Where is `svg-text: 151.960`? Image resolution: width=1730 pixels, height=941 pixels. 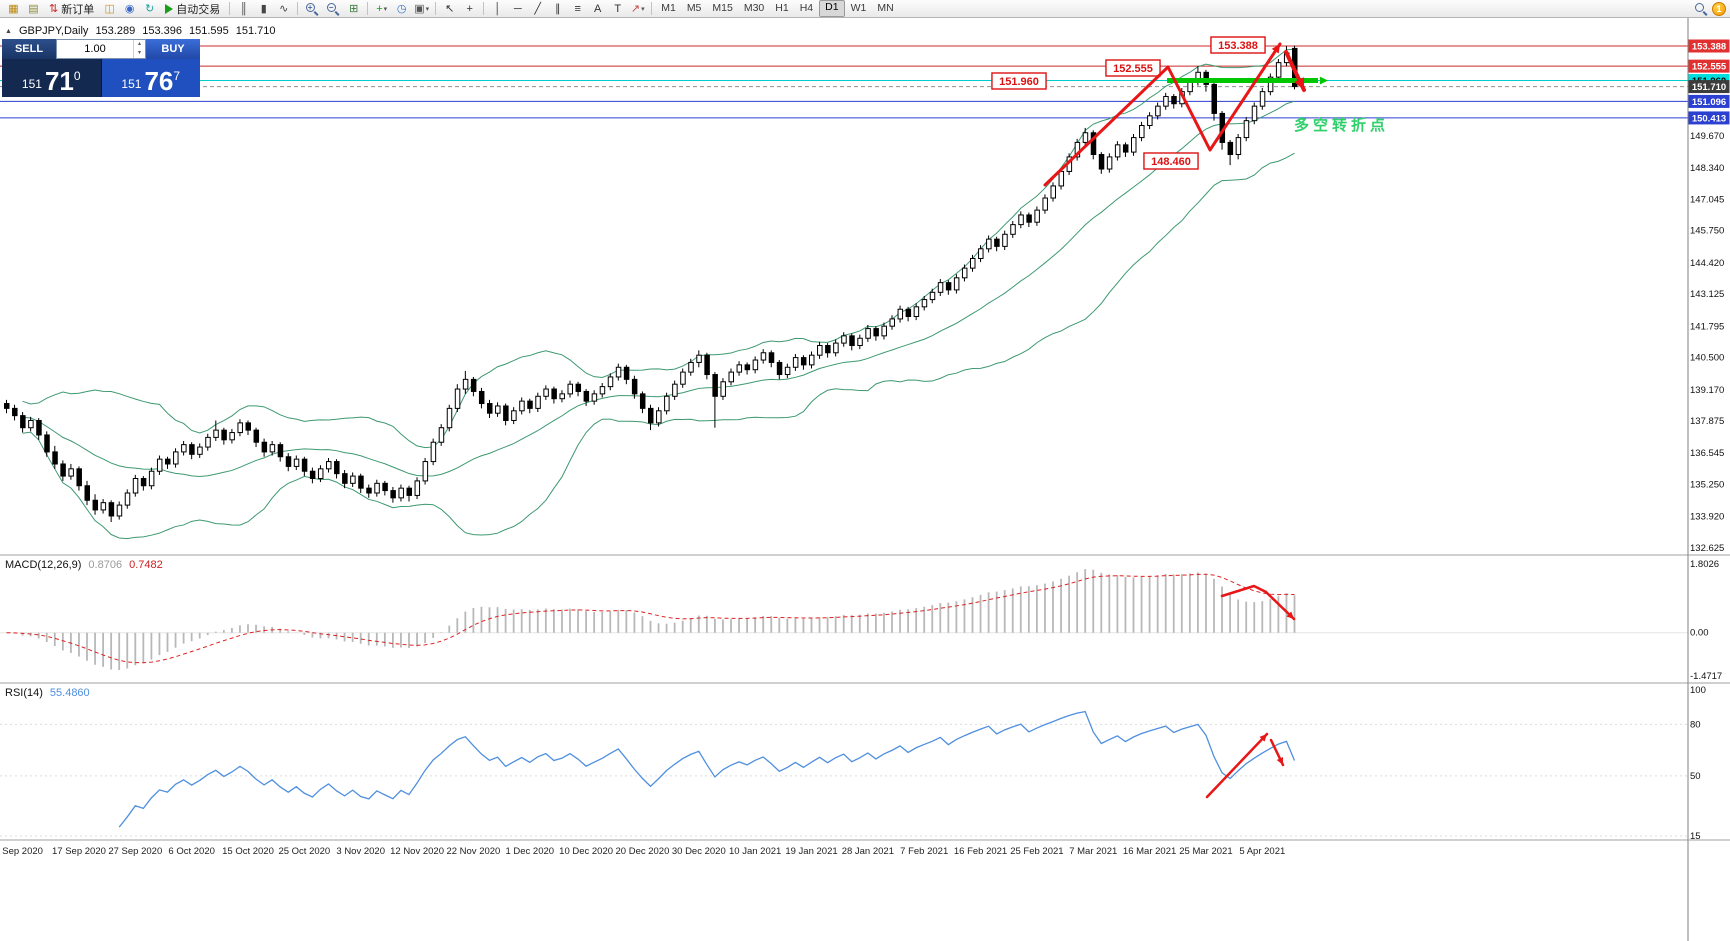 svg-text: 151.960 is located at coordinates (1019, 82).